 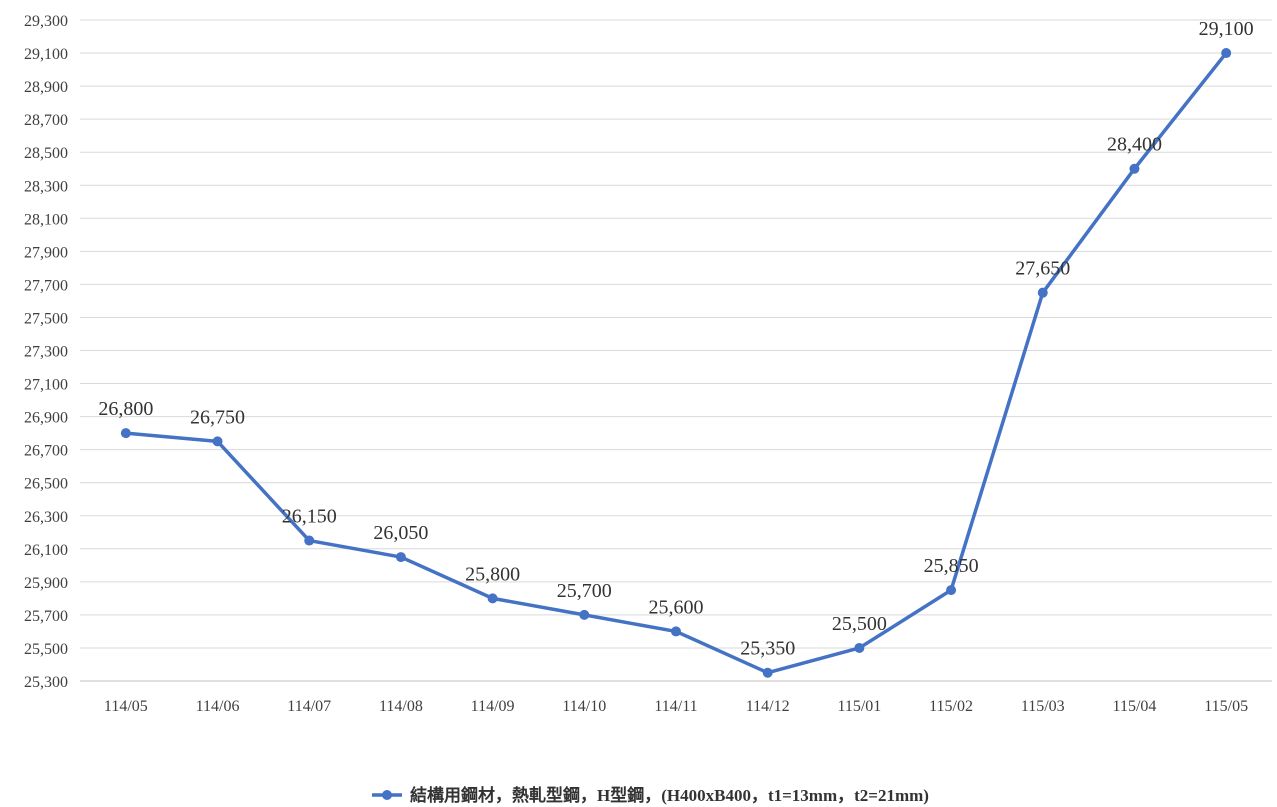 I want to click on x-tick-label: 114/12, so click(x=768, y=706).